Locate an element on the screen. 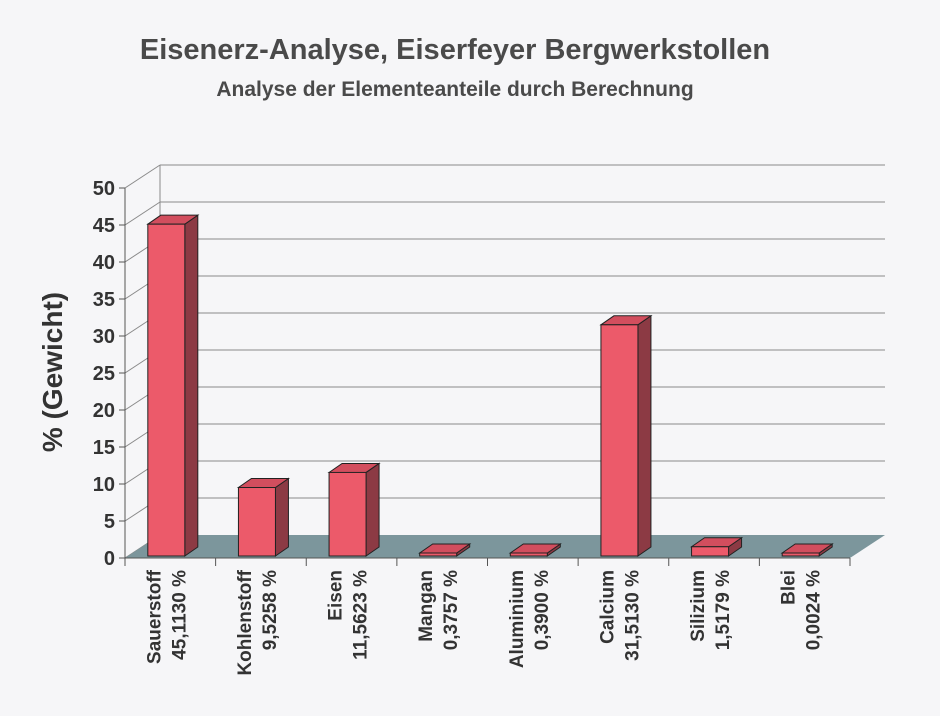 The width and height of the screenshot is (940, 716). x-category-label: Sauerstoff 45,1130 % is located at coordinates (167, 616).